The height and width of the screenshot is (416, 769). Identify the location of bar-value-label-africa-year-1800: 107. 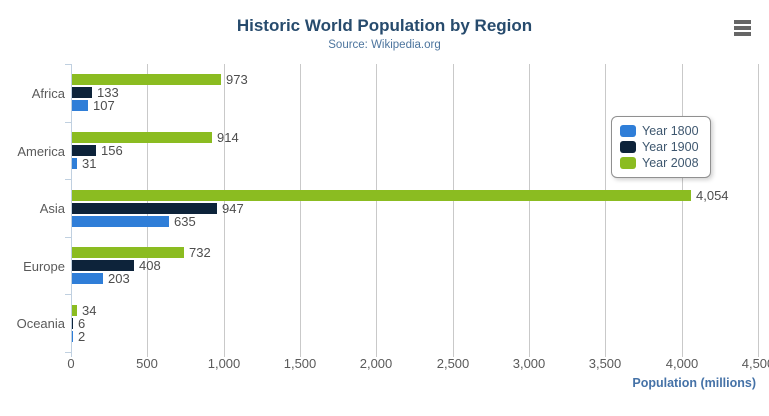
(104, 105).